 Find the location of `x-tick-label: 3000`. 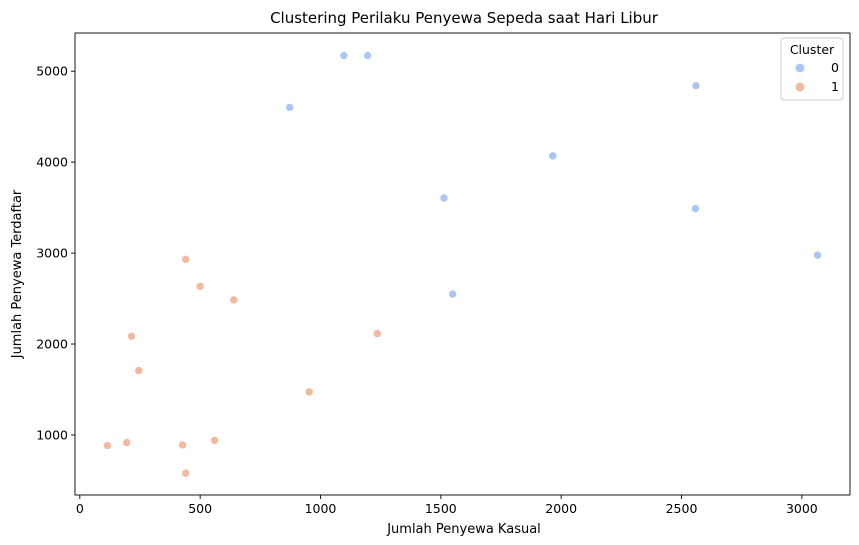

x-tick-label: 3000 is located at coordinates (802, 508).